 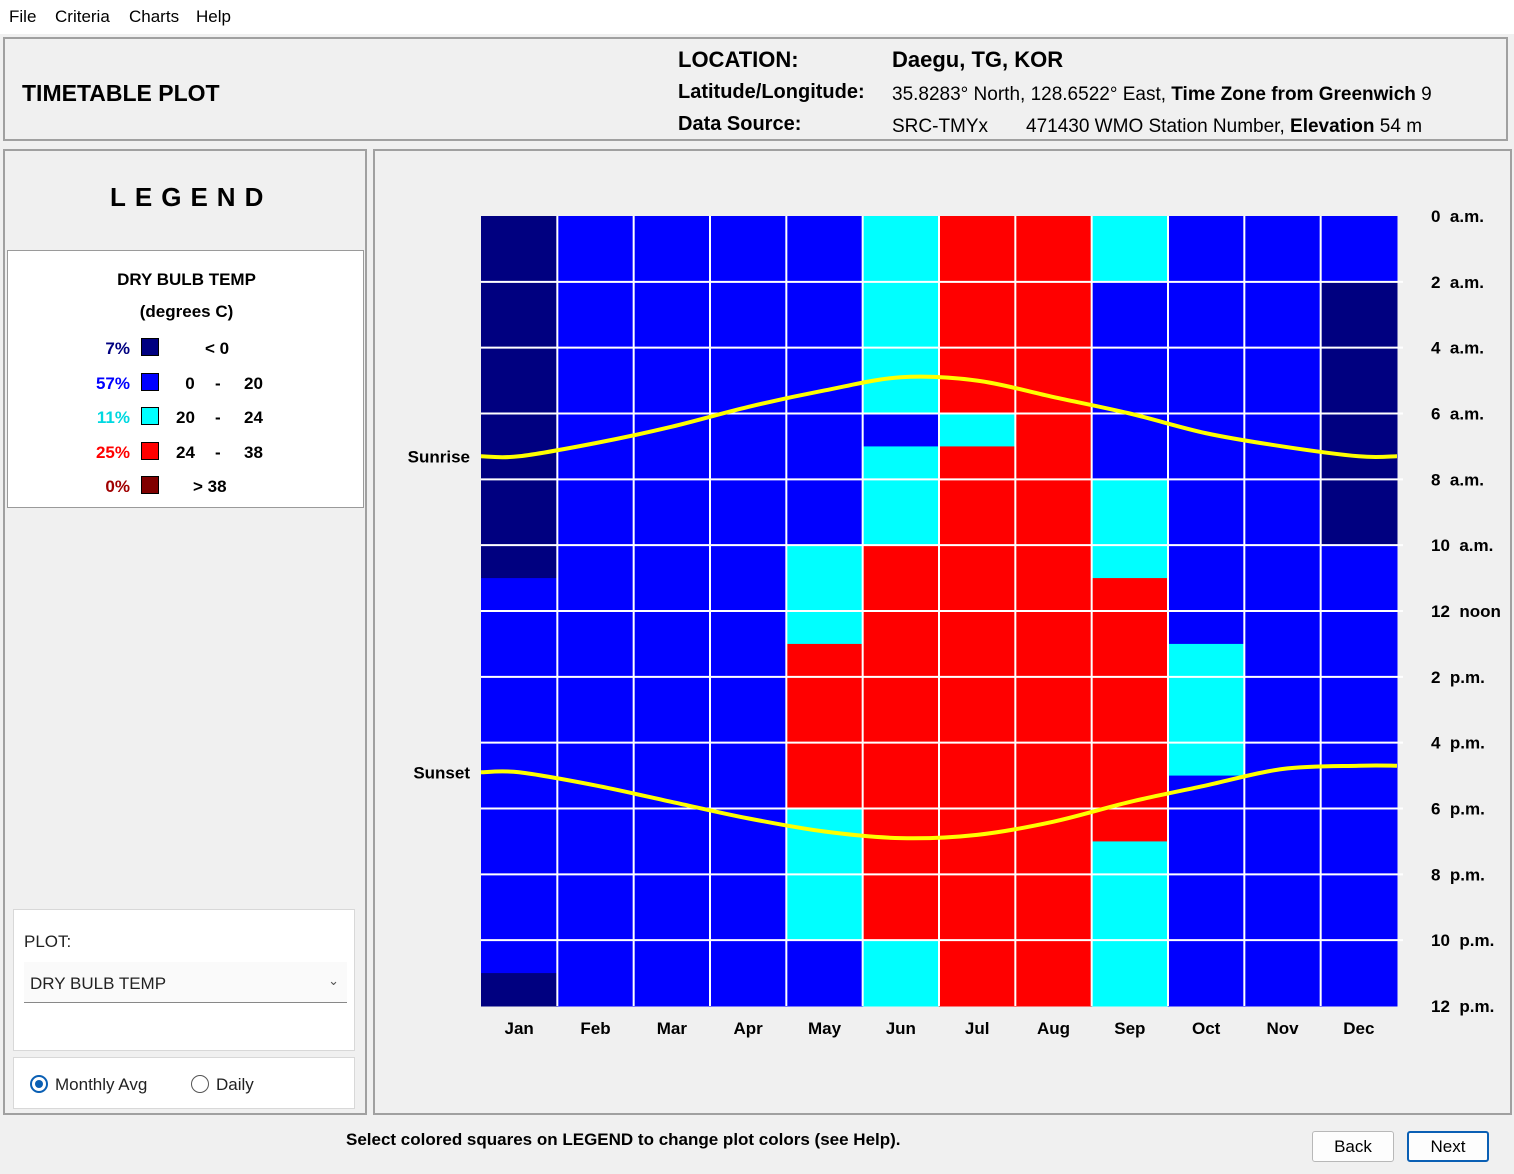 What do you see at coordinates (112, 452) in the screenshot?
I see `legend-pct-4: 25%` at bounding box center [112, 452].